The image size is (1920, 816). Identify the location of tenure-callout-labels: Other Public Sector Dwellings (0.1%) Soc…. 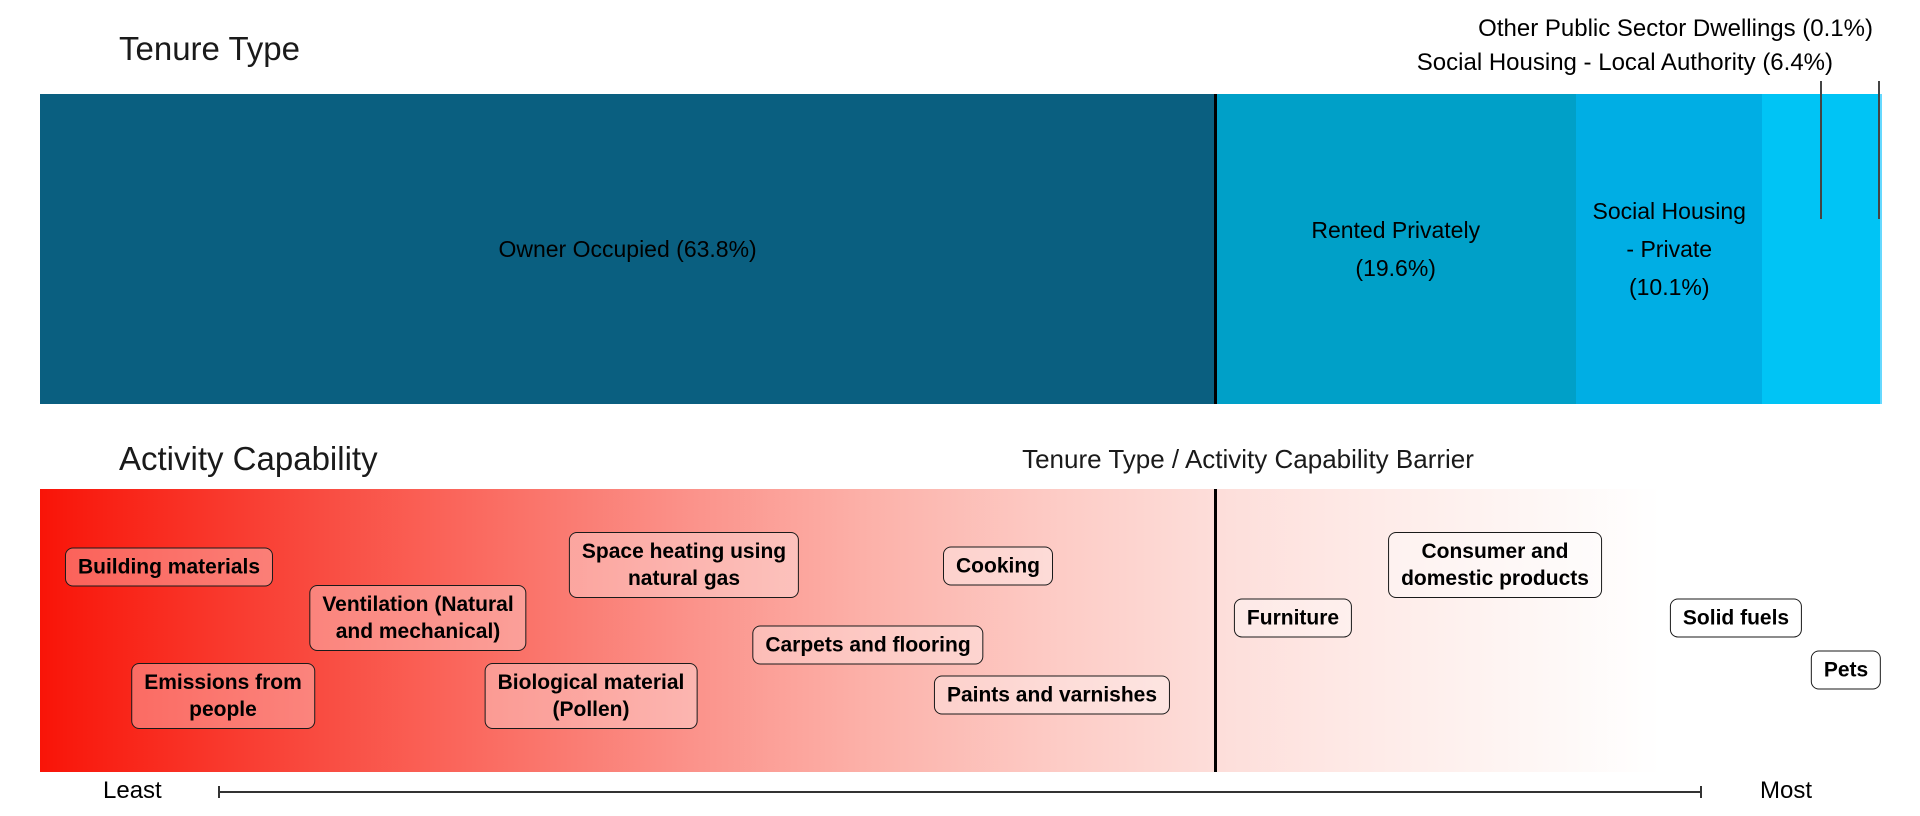
(1645, 46).